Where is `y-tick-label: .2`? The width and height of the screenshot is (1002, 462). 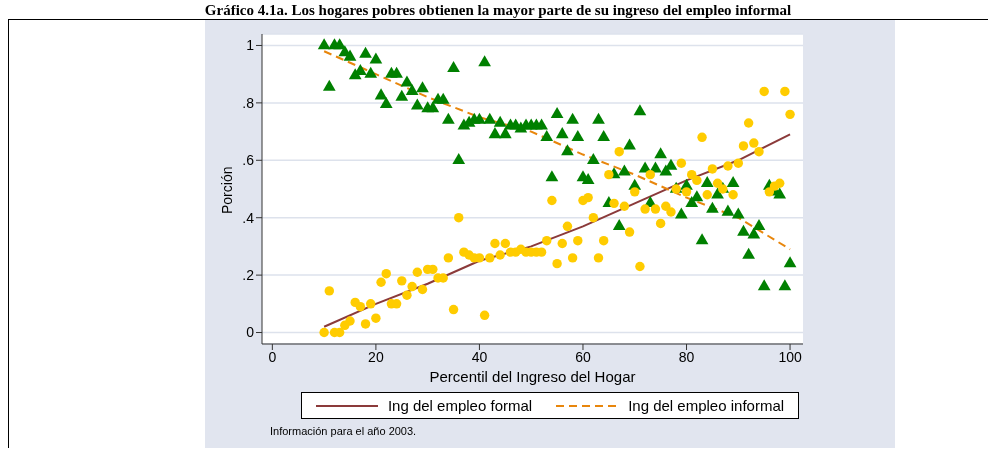
y-tick-label: .2 is located at coordinates (248, 275).